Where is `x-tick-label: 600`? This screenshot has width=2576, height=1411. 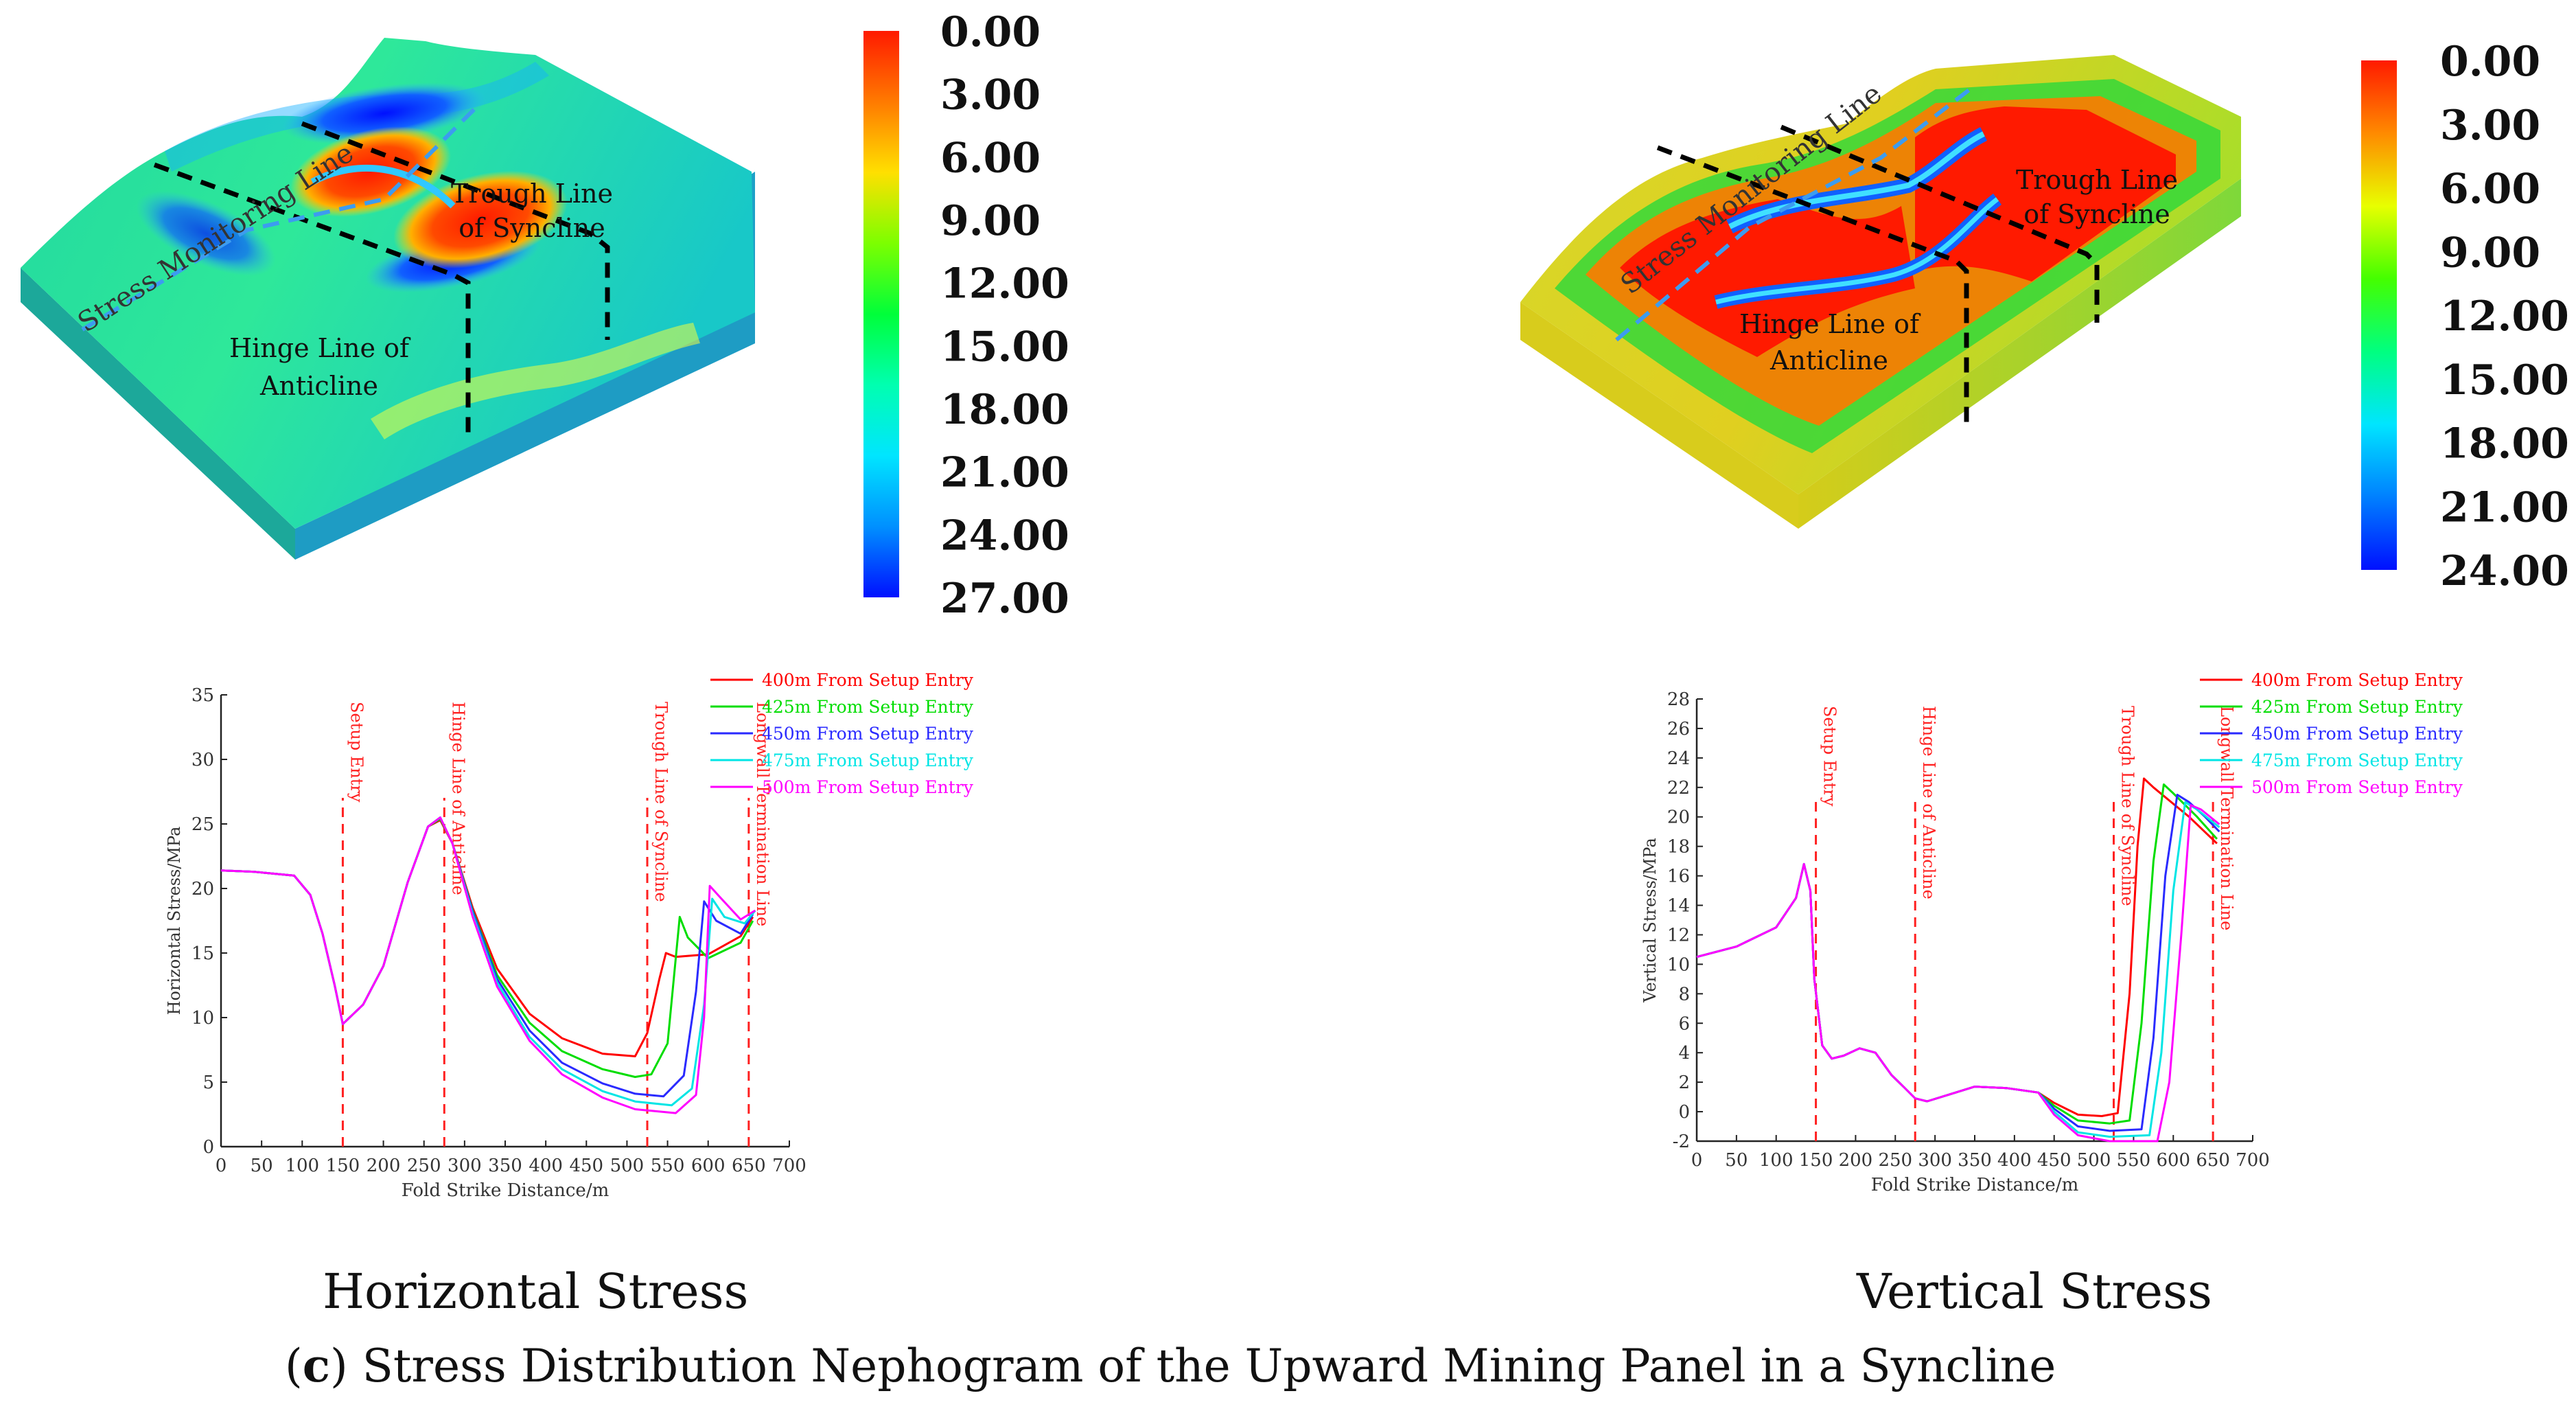 x-tick-label: 600 is located at coordinates (708, 1166).